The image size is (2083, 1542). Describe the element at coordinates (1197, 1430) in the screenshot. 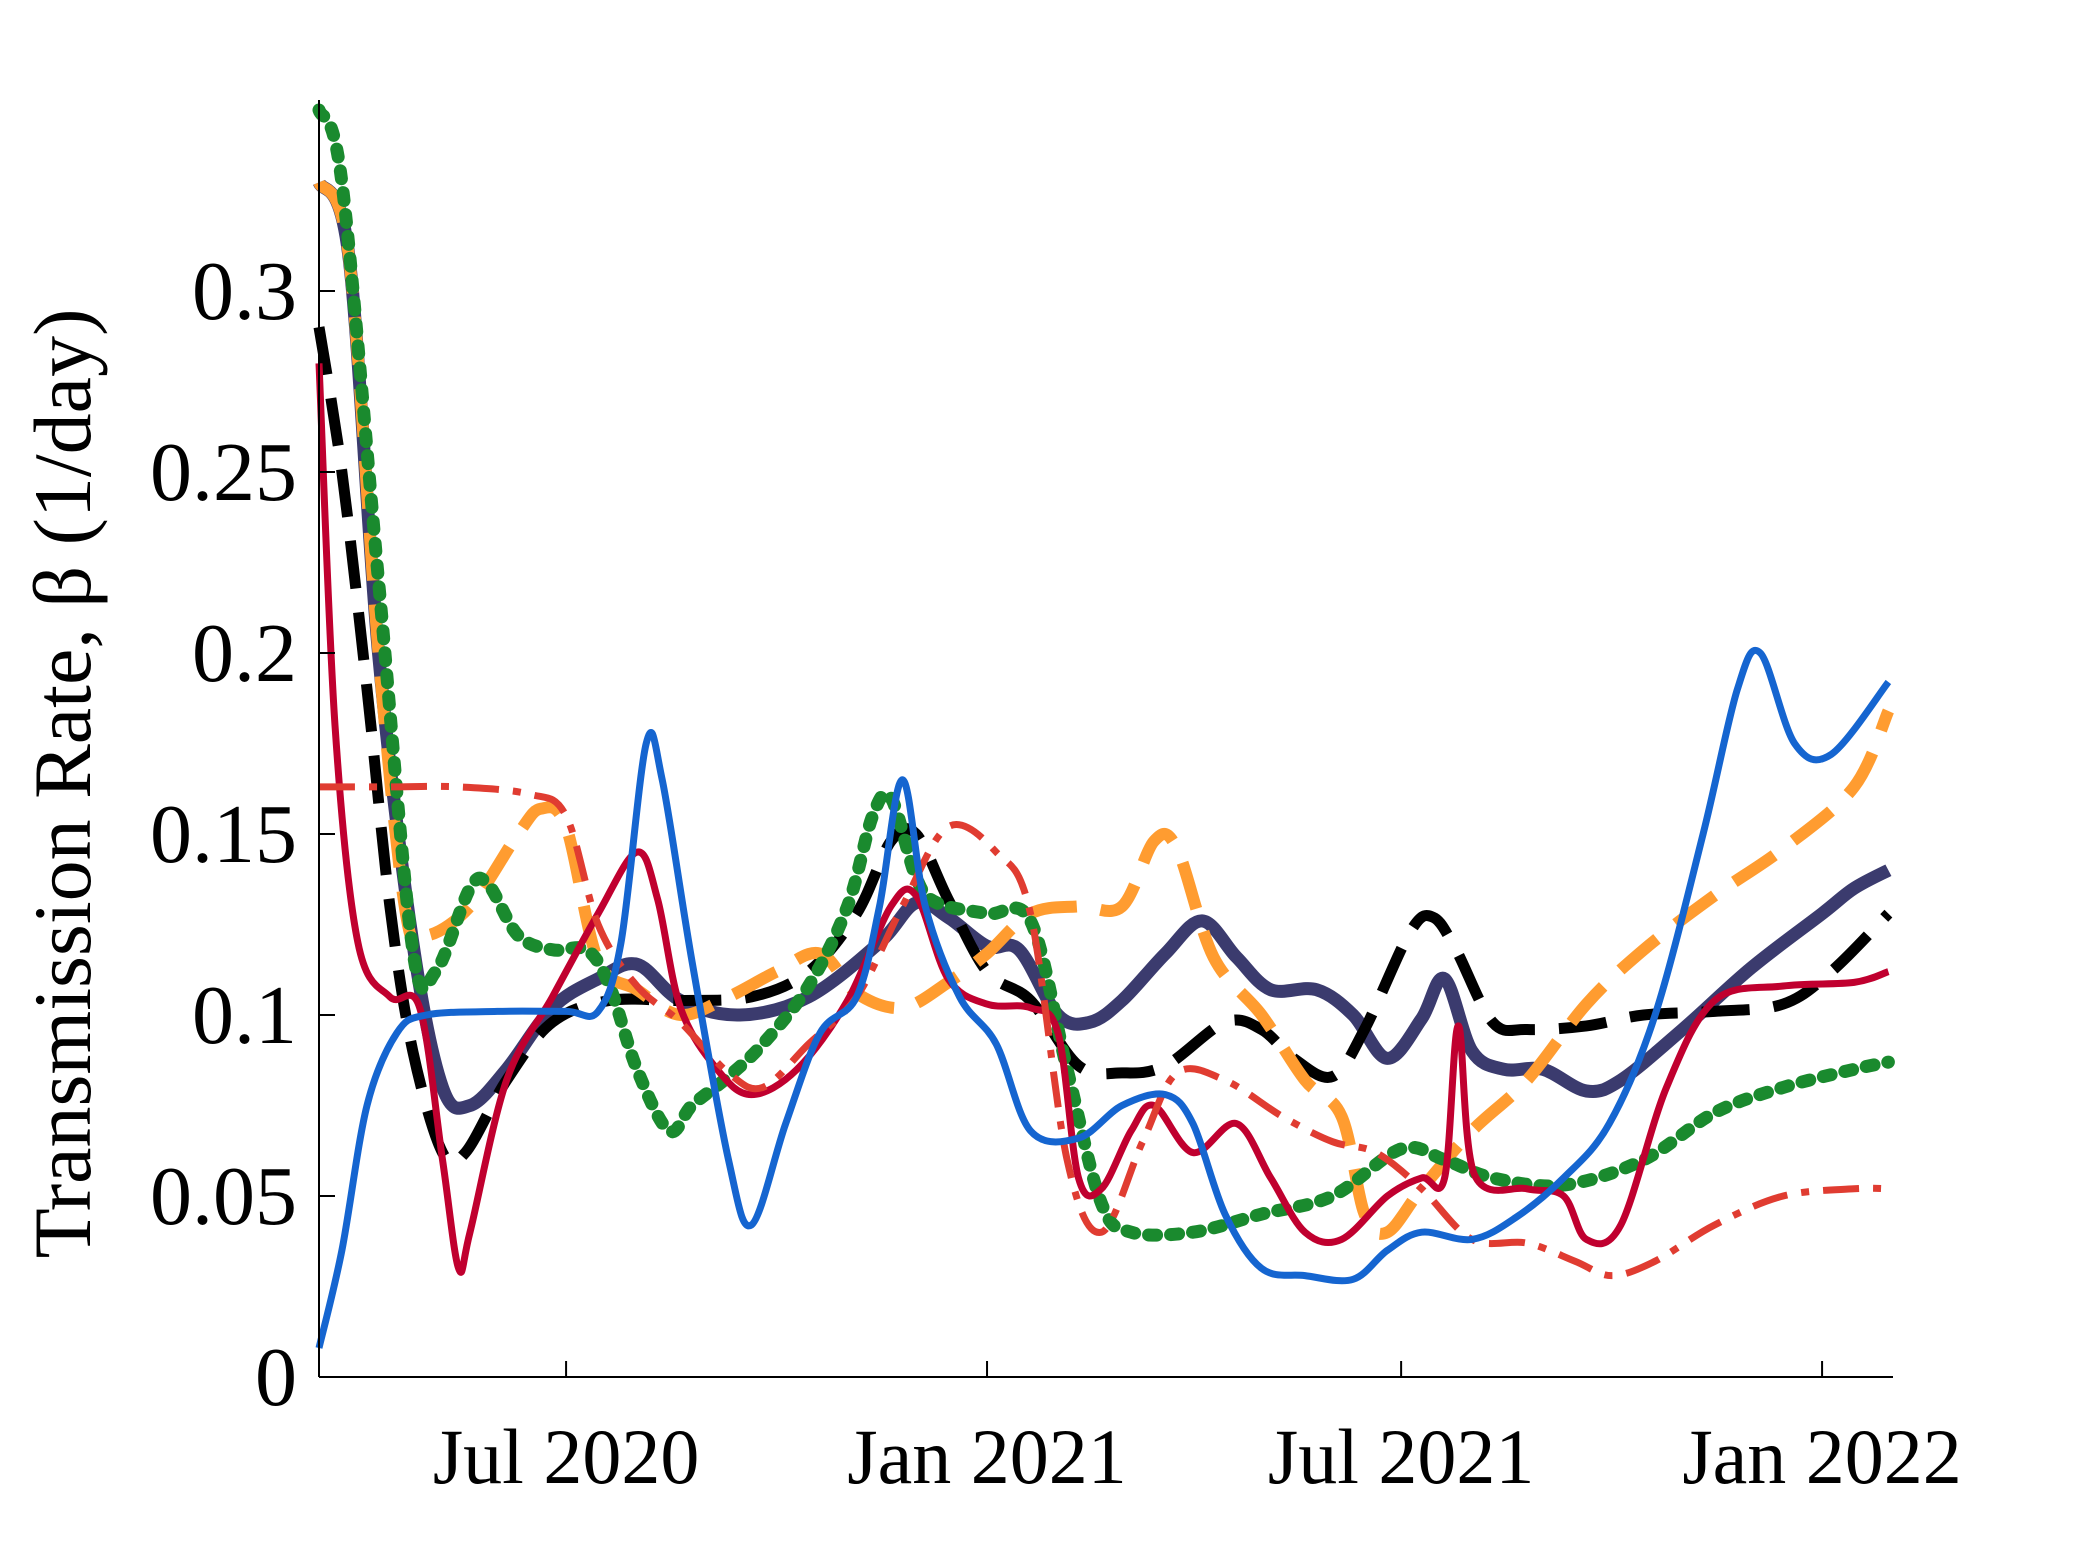

I see `x-ticks: Jul 2020 Jan 2021 Jul 2021 Jan 2022` at that location.